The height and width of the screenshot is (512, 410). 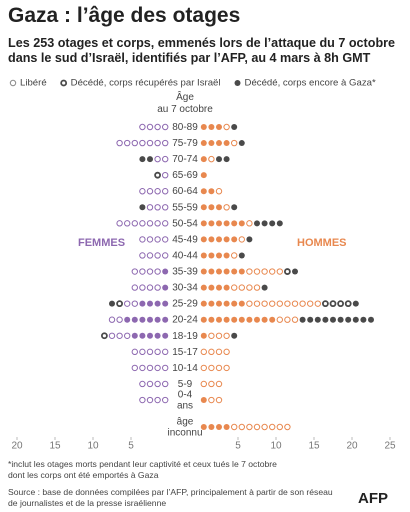 I want to click on age-label: 50-54, so click(x=185, y=223).